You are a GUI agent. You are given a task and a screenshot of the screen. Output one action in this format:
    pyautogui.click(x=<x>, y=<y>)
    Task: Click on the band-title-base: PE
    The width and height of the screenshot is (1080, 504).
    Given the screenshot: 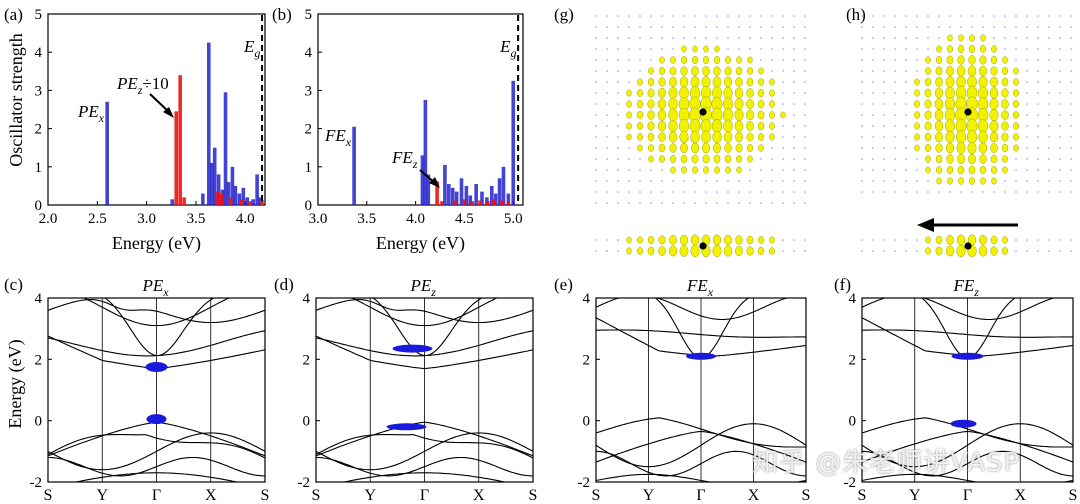 What is the action you would take?
    pyautogui.click(x=153, y=285)
    